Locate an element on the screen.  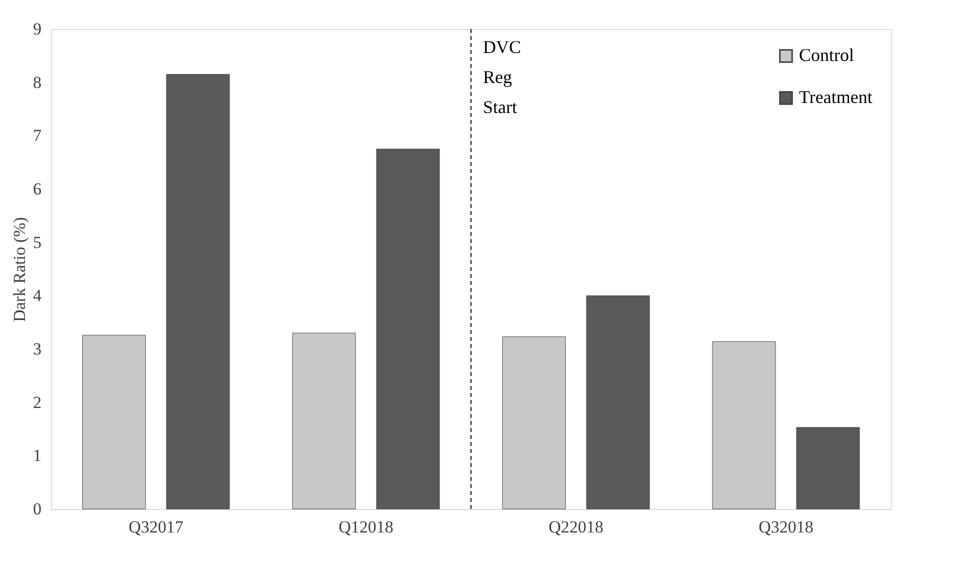
y-tick-label: 7 is located at coordinates (37, 136).